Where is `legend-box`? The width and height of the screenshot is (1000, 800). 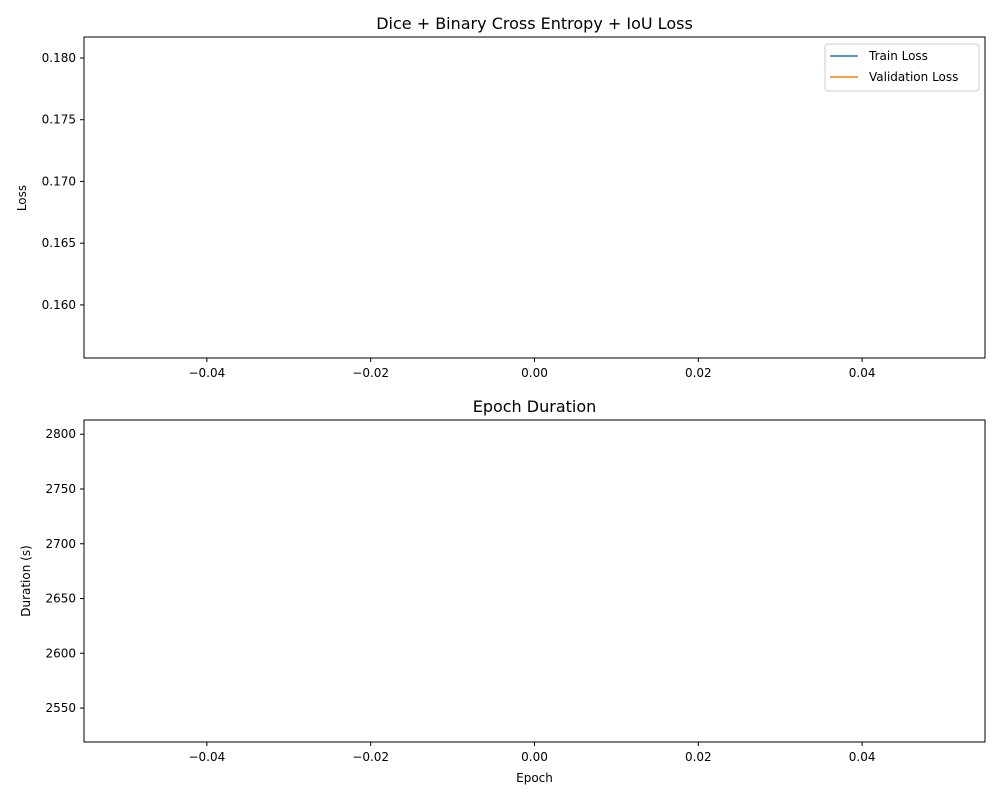 legend-box is located at coordinates (902, 67).